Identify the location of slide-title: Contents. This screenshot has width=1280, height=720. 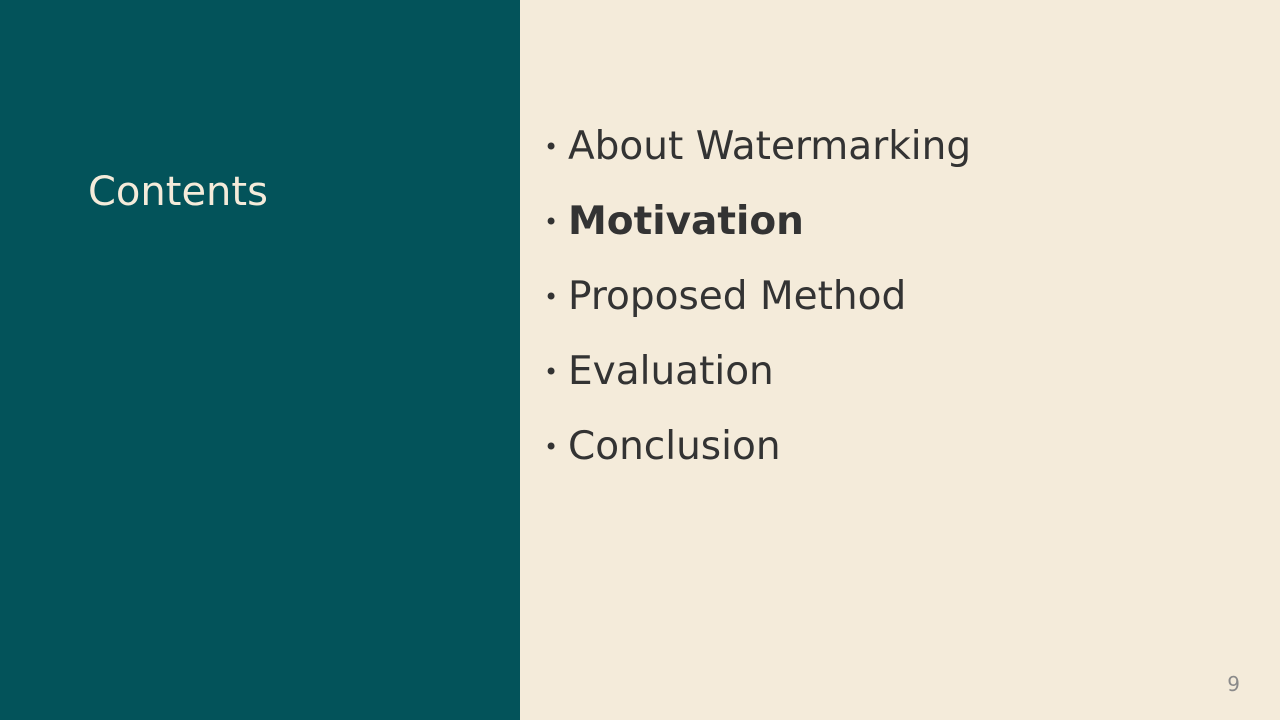
(178, 192).